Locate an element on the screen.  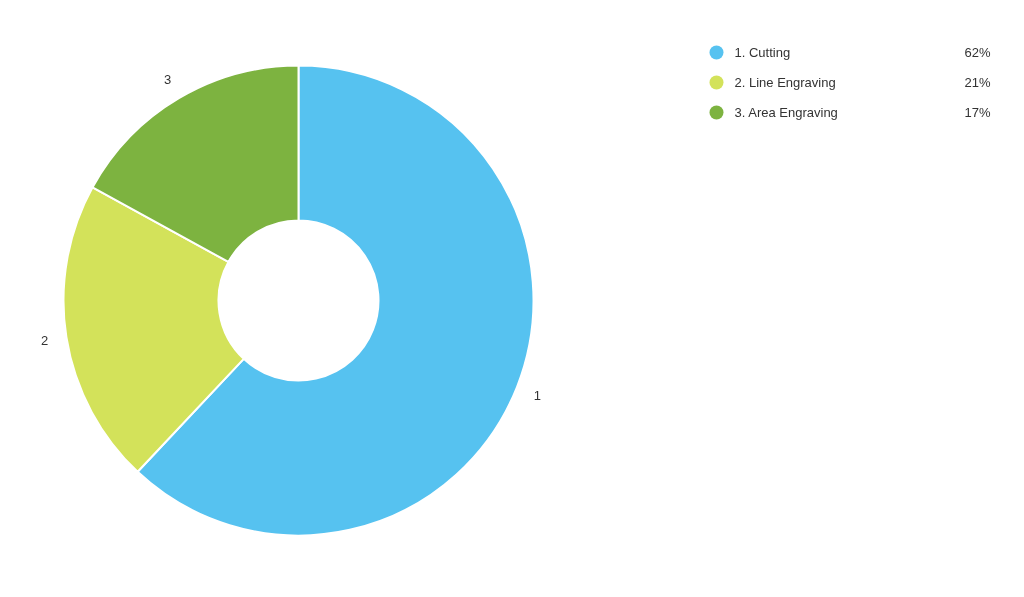
text: 2 is located at coordinates (45, 341).